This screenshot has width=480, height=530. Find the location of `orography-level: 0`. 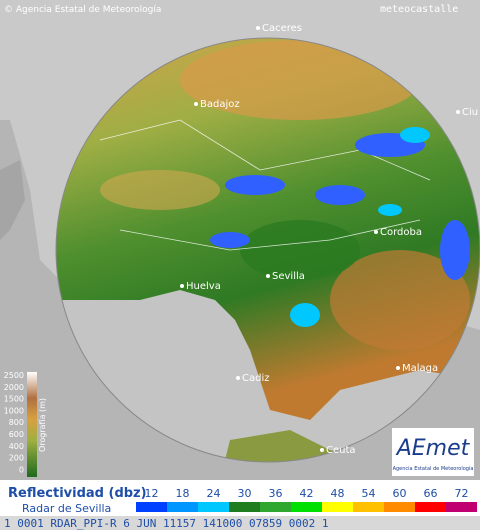

orography-level: 0 is located at coordinates (21, 469).